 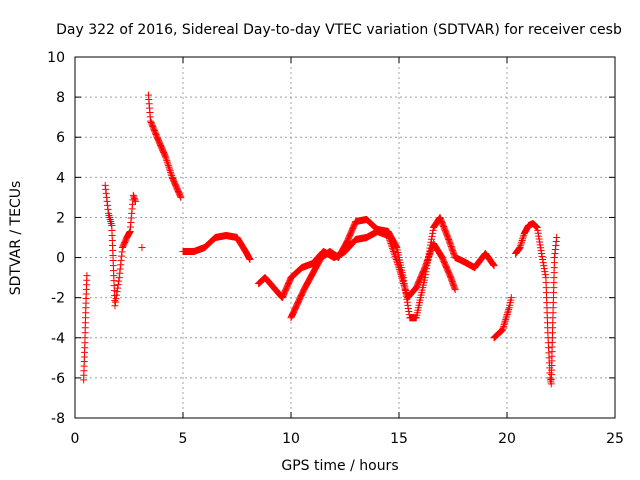 What do you see at coordinates (399, 439) in the screenshot?
I see `x-tick-label: 15` at bounding box center [399, 439].